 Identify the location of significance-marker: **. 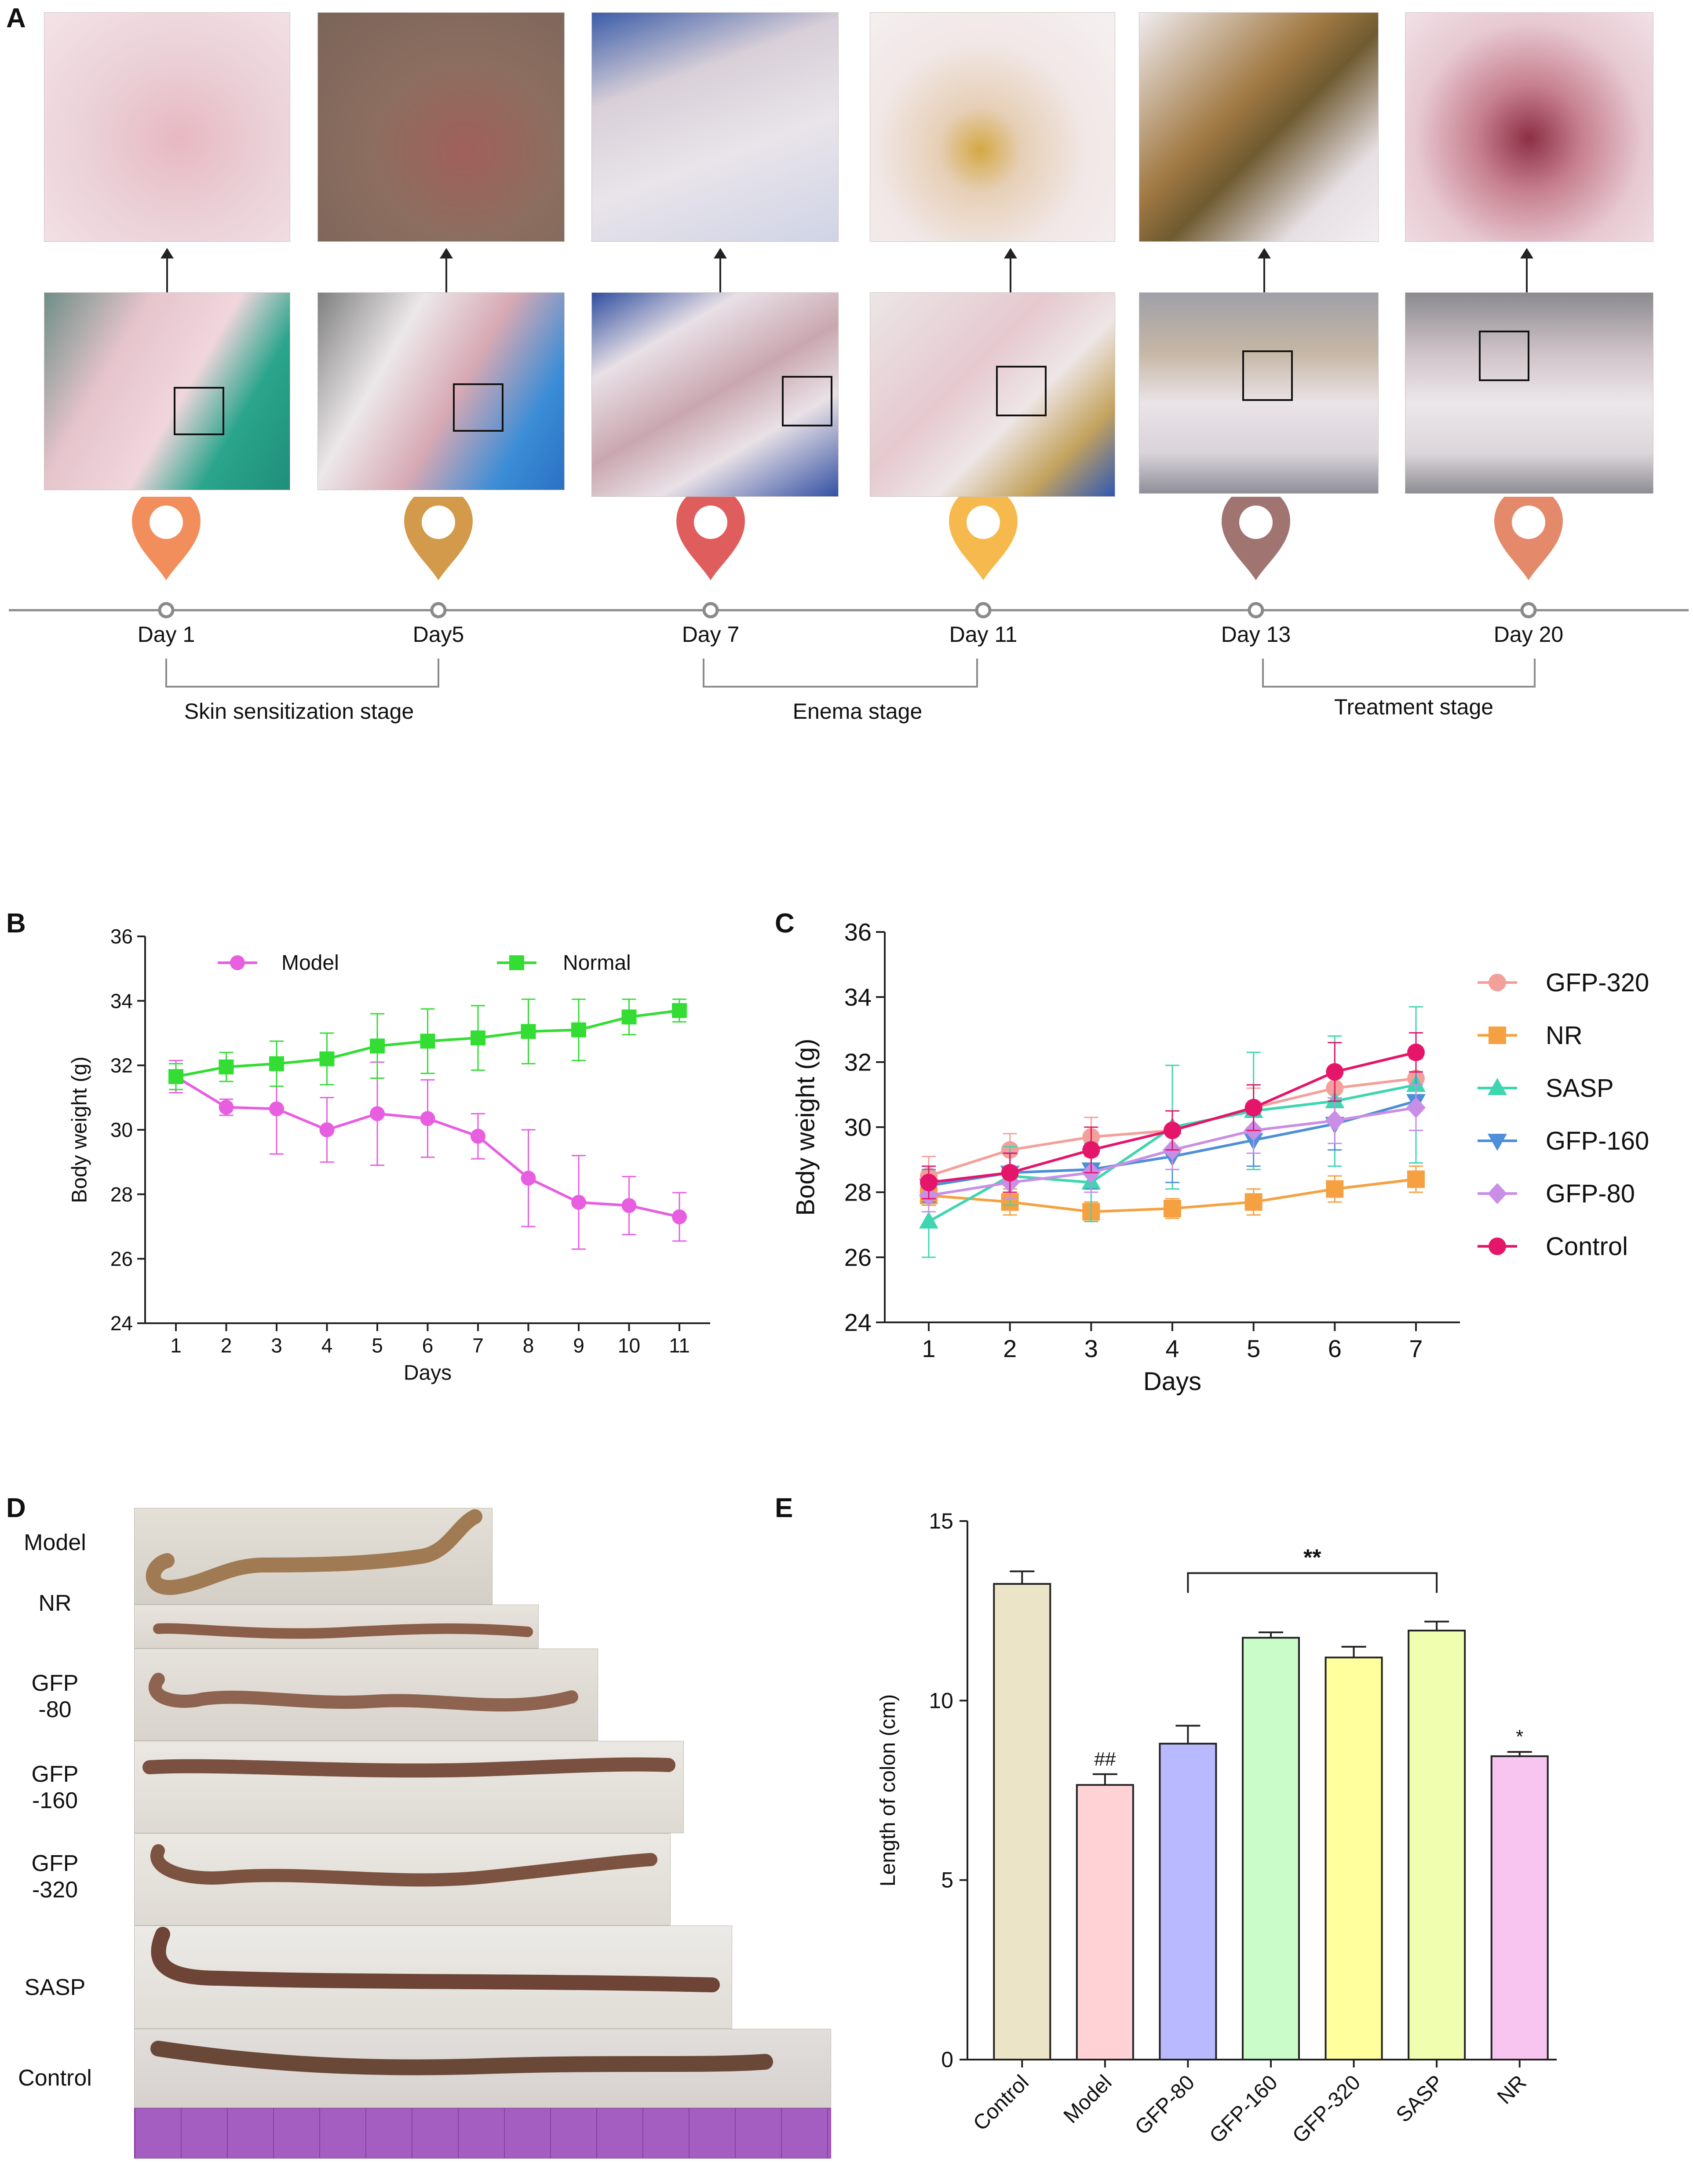
(1312, 1557).